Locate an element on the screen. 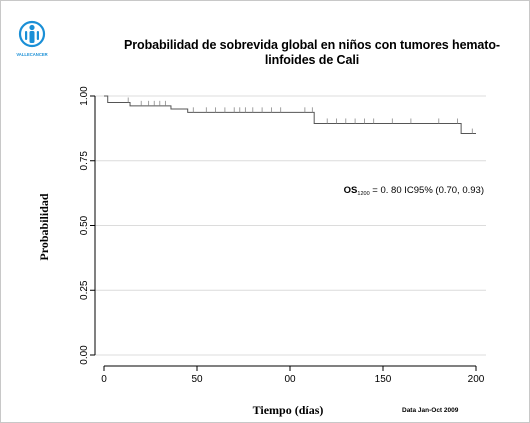 The height and width of the screenshot is (423, 530). x-axis-title: Tiempo (días) is located at coordinates (288, 410).